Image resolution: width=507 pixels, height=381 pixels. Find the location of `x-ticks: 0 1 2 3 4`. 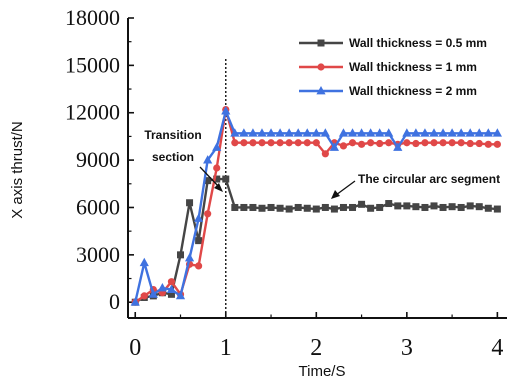

x-ticks: 0 1 2 3 4 is located at coordinates (316, 336).